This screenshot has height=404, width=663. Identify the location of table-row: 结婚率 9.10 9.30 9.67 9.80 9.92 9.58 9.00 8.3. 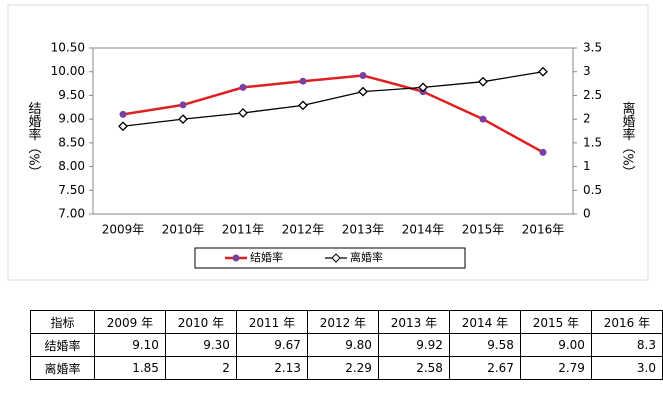
(346, 345).